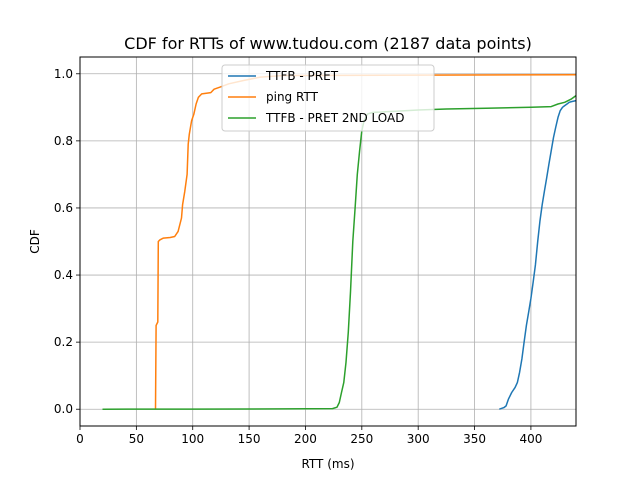  What do you see at coordinates (63, 409) in the screenshot?
I see `y-tick-label: 0.0` at bounding box center [63, 409].